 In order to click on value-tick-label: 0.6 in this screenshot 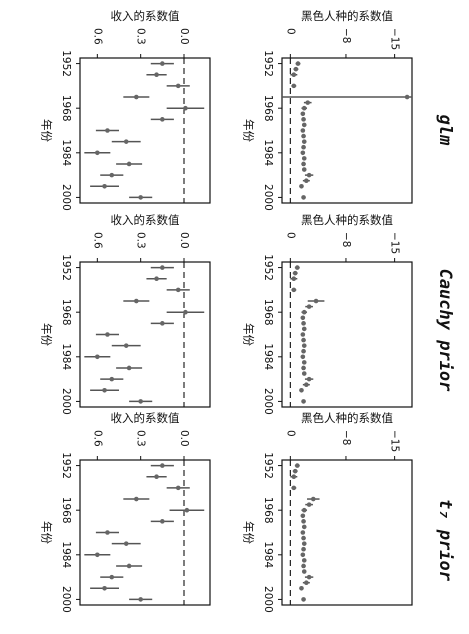, I will do `click(97, 240)`.